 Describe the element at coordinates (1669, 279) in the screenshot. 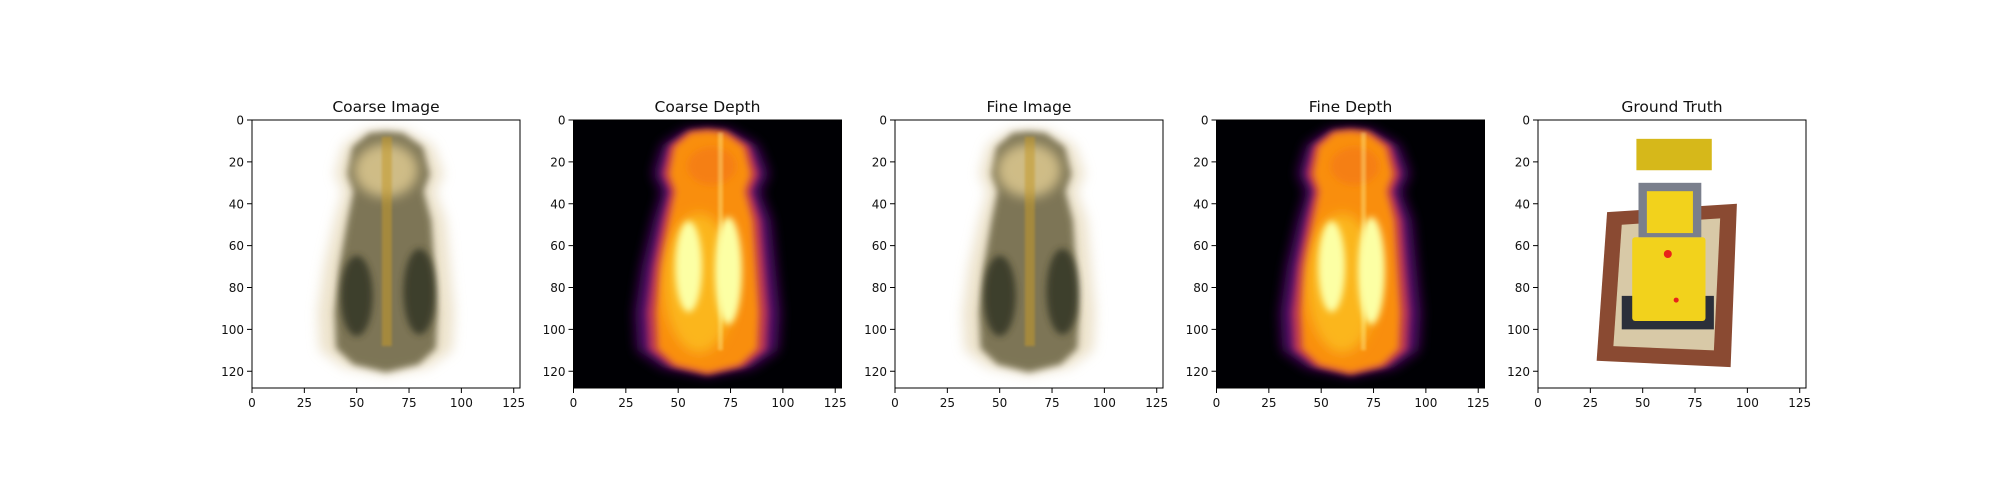

I see `gt-body` at that location.